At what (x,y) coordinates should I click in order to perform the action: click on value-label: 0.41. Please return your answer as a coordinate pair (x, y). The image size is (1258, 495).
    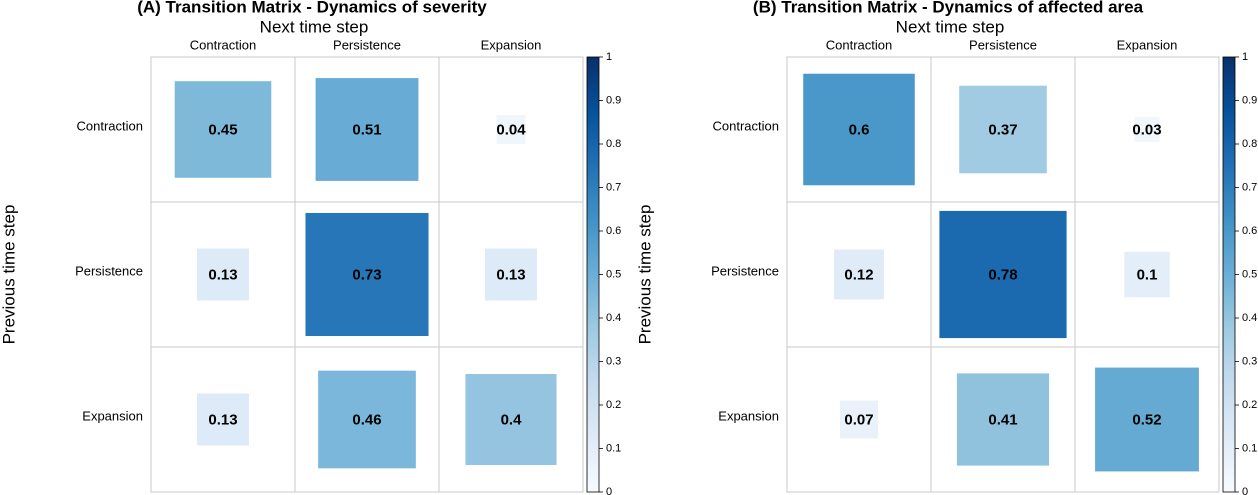
    Looking at the image, I should click on (1002, 419).